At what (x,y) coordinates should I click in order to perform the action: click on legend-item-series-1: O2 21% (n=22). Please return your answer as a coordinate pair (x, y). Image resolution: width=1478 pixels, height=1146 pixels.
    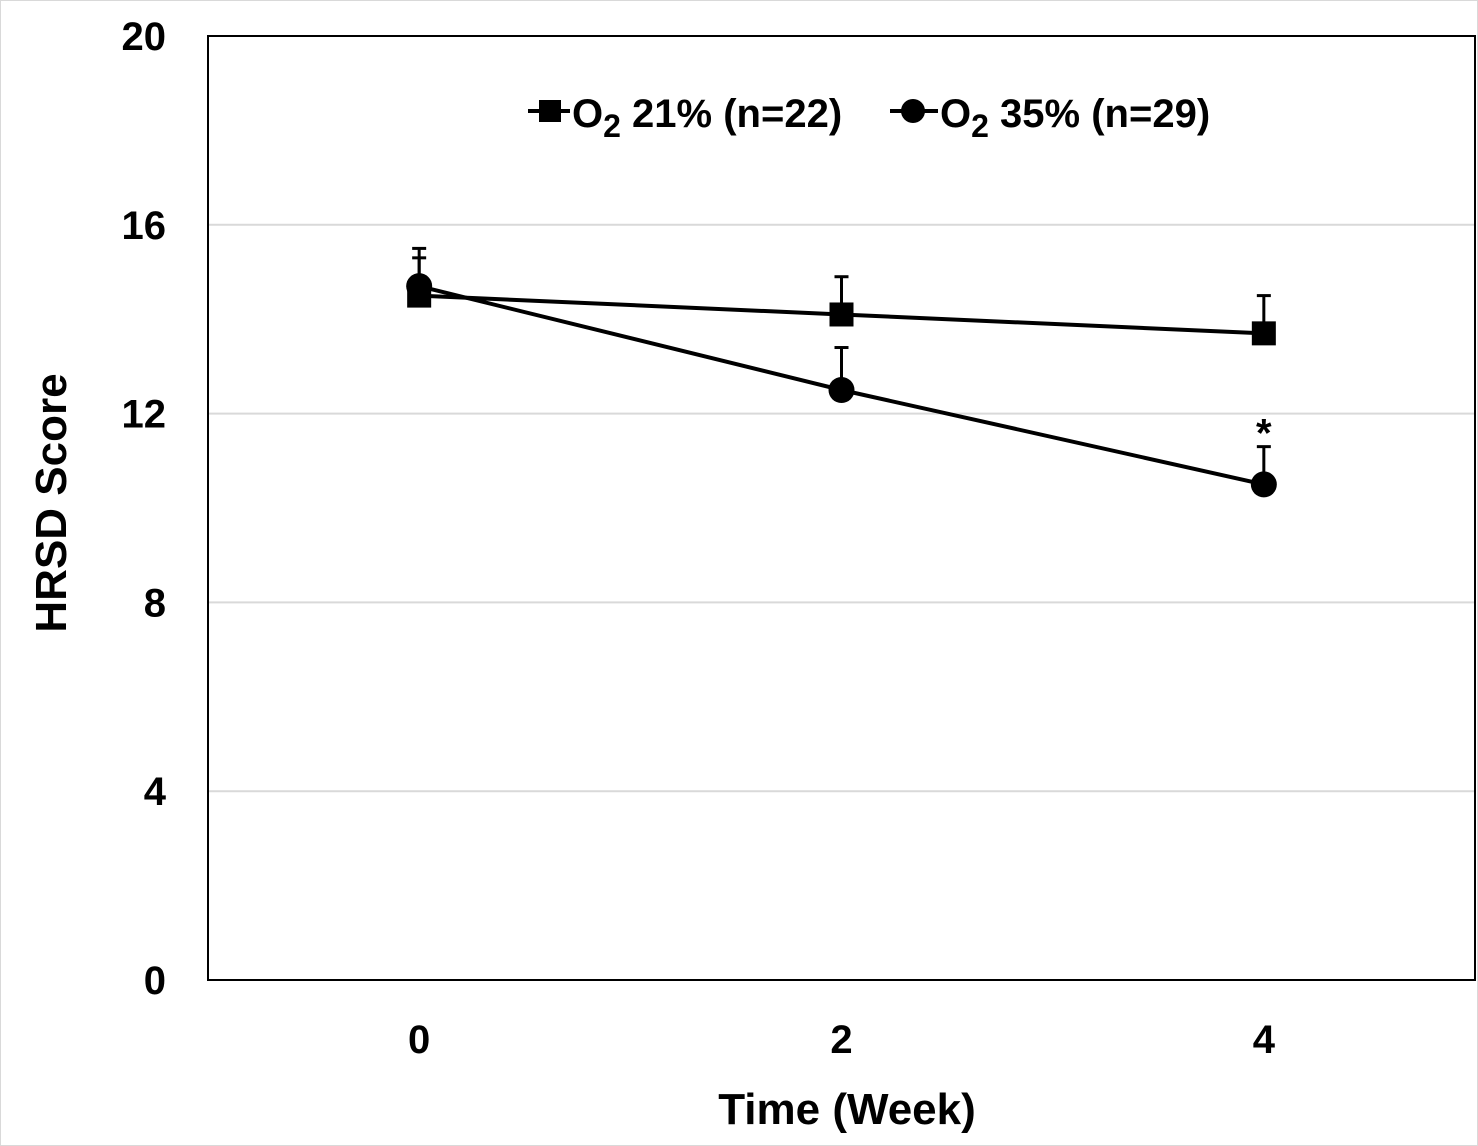
    Looking at the image, I should click on (685, 118).